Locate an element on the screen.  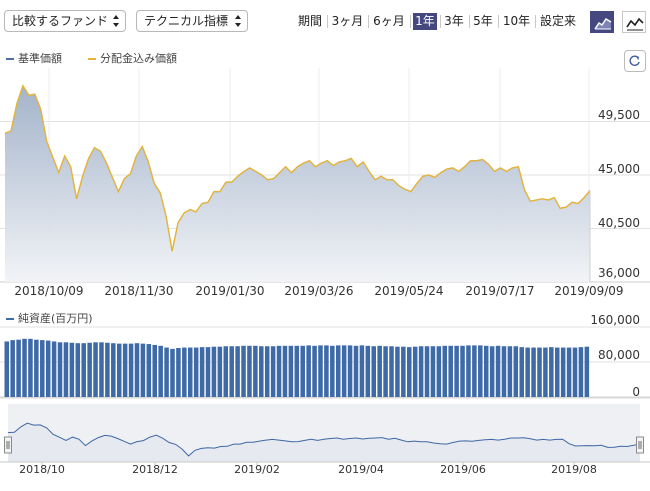
navigator-line is located at coordinates (324, 439).